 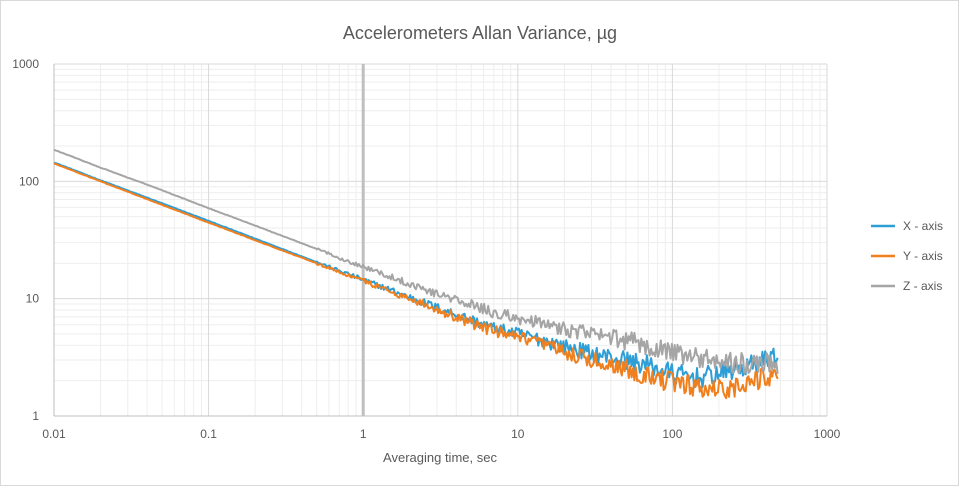 I want to click on x-tick-label: 1000, so click(x=827, y=434).